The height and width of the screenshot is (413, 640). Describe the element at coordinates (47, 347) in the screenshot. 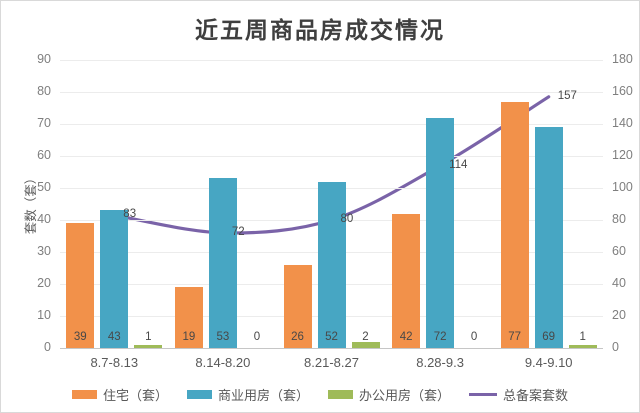

I see `left-axis-tick-label: 0` at that location.